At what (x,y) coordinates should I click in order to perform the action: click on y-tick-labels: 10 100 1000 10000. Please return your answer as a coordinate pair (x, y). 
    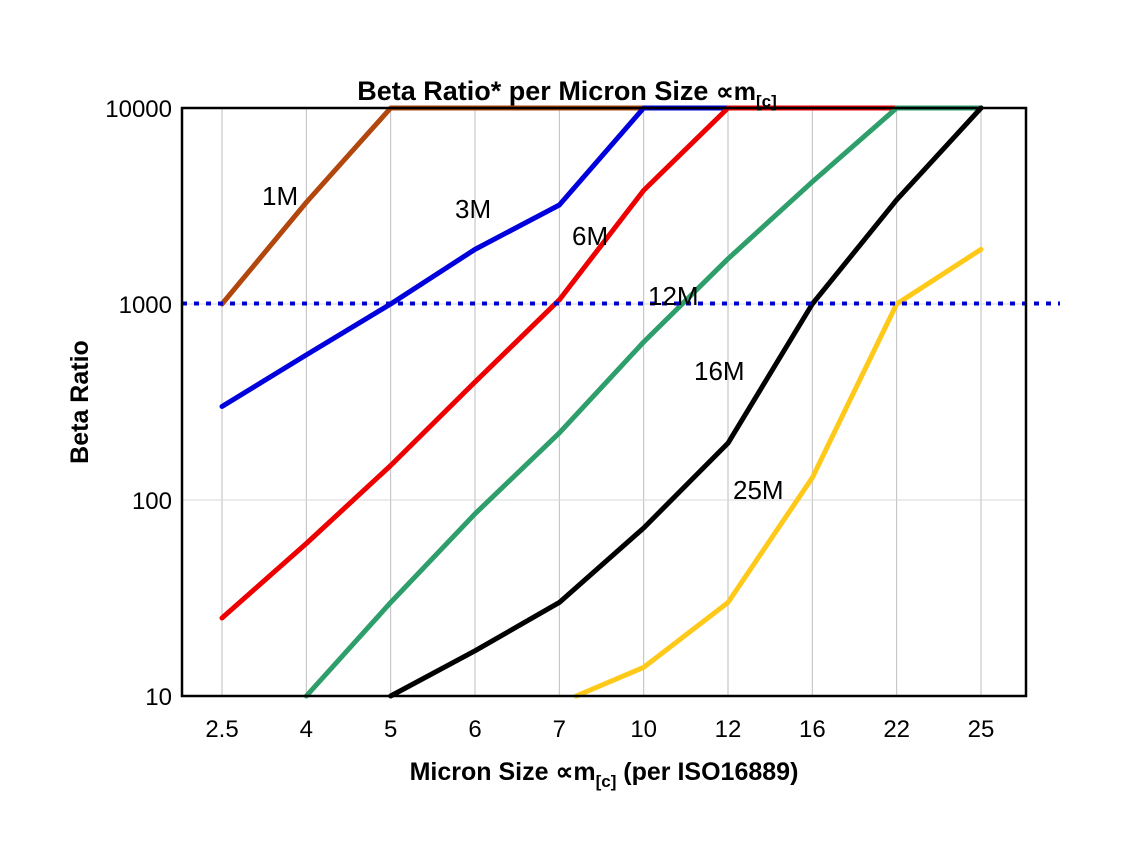
    Looking at the image, I should click on (138, 403).